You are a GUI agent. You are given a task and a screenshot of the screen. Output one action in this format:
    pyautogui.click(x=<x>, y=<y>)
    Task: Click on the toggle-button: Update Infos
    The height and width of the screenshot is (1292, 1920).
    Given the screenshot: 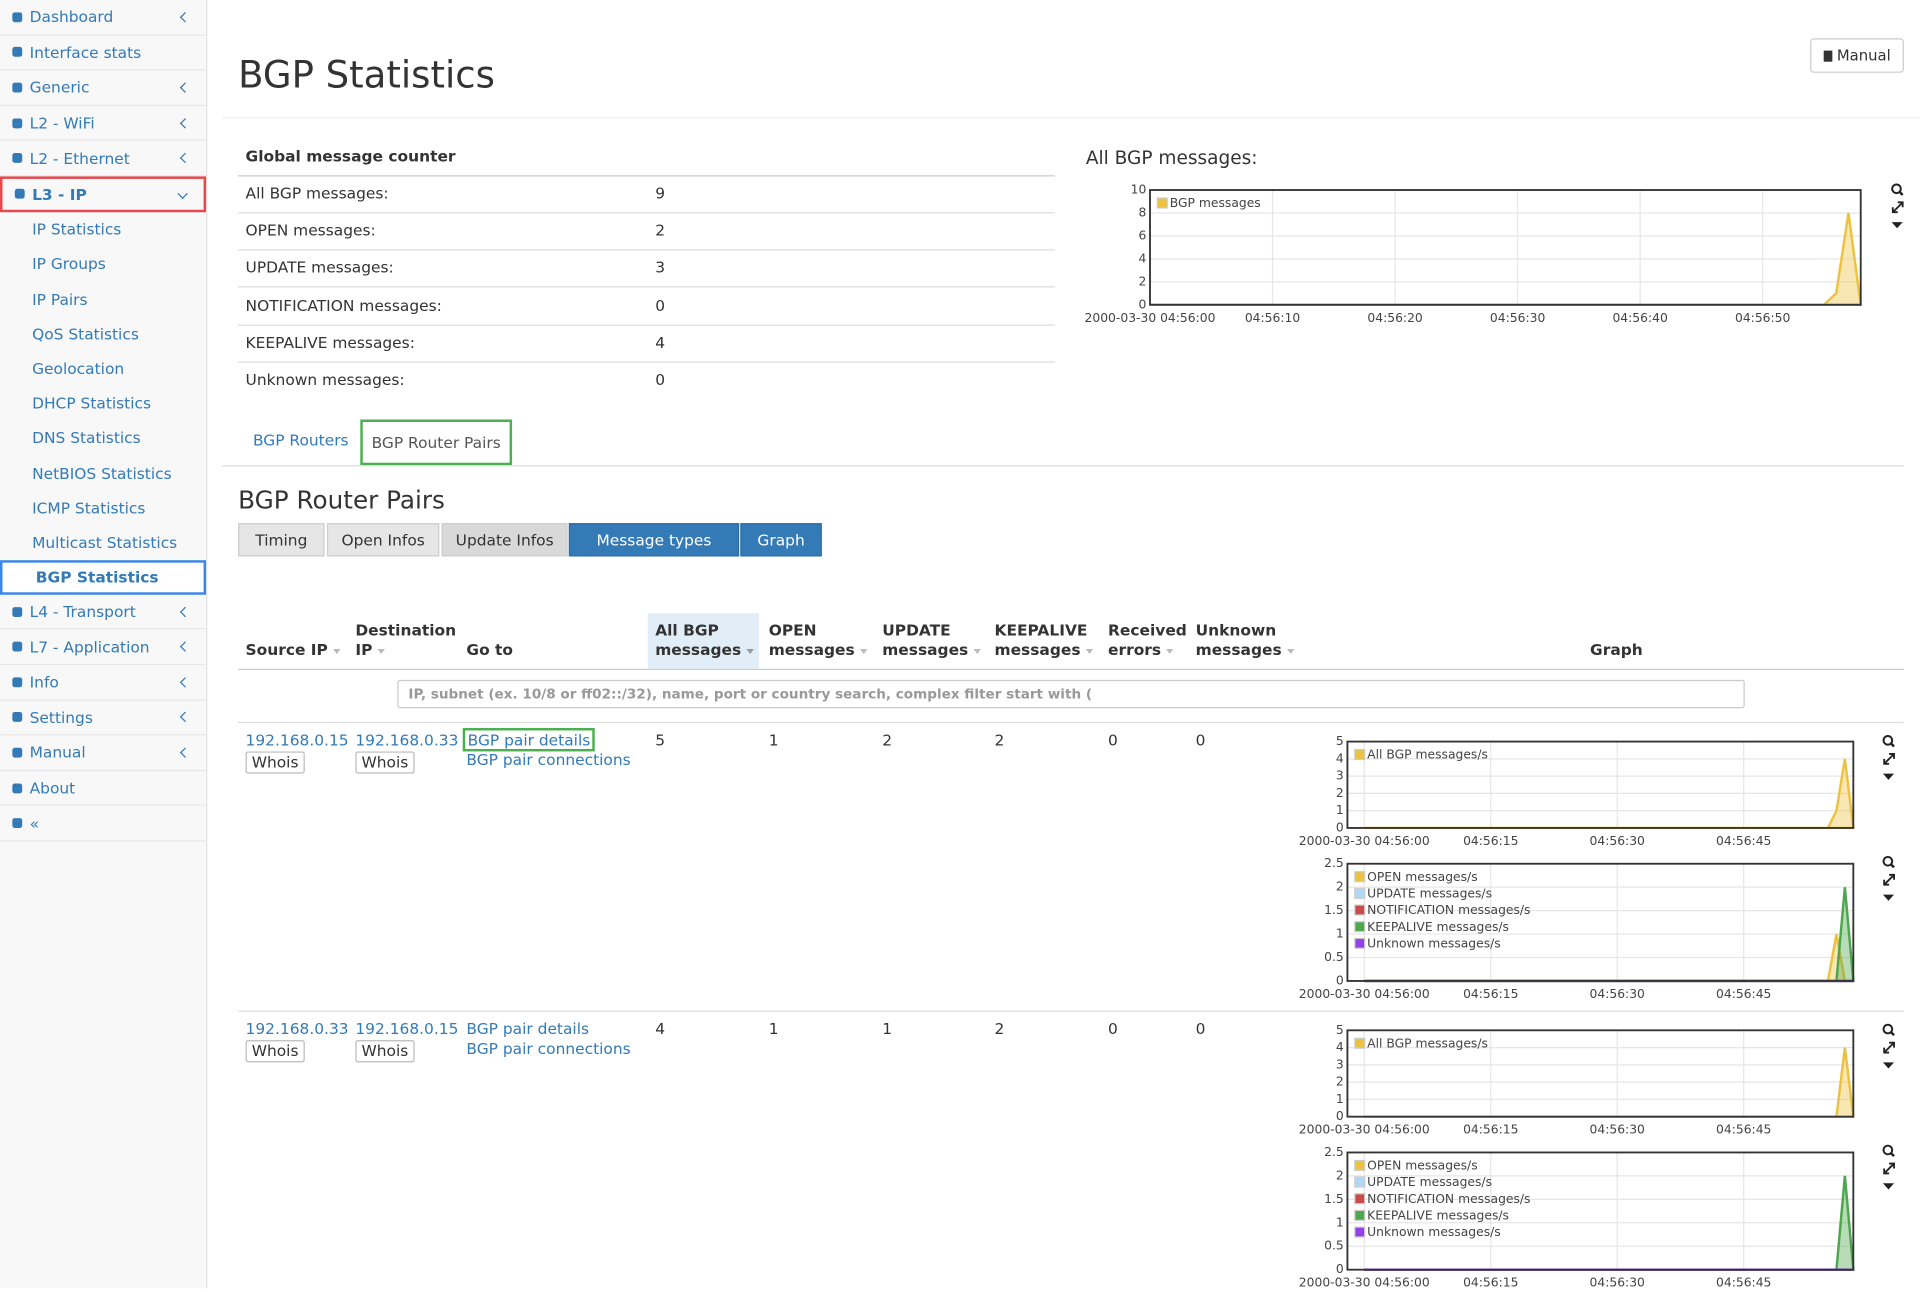 What is the action you would take?
    pyautogui.click(x=504, y=540)
    